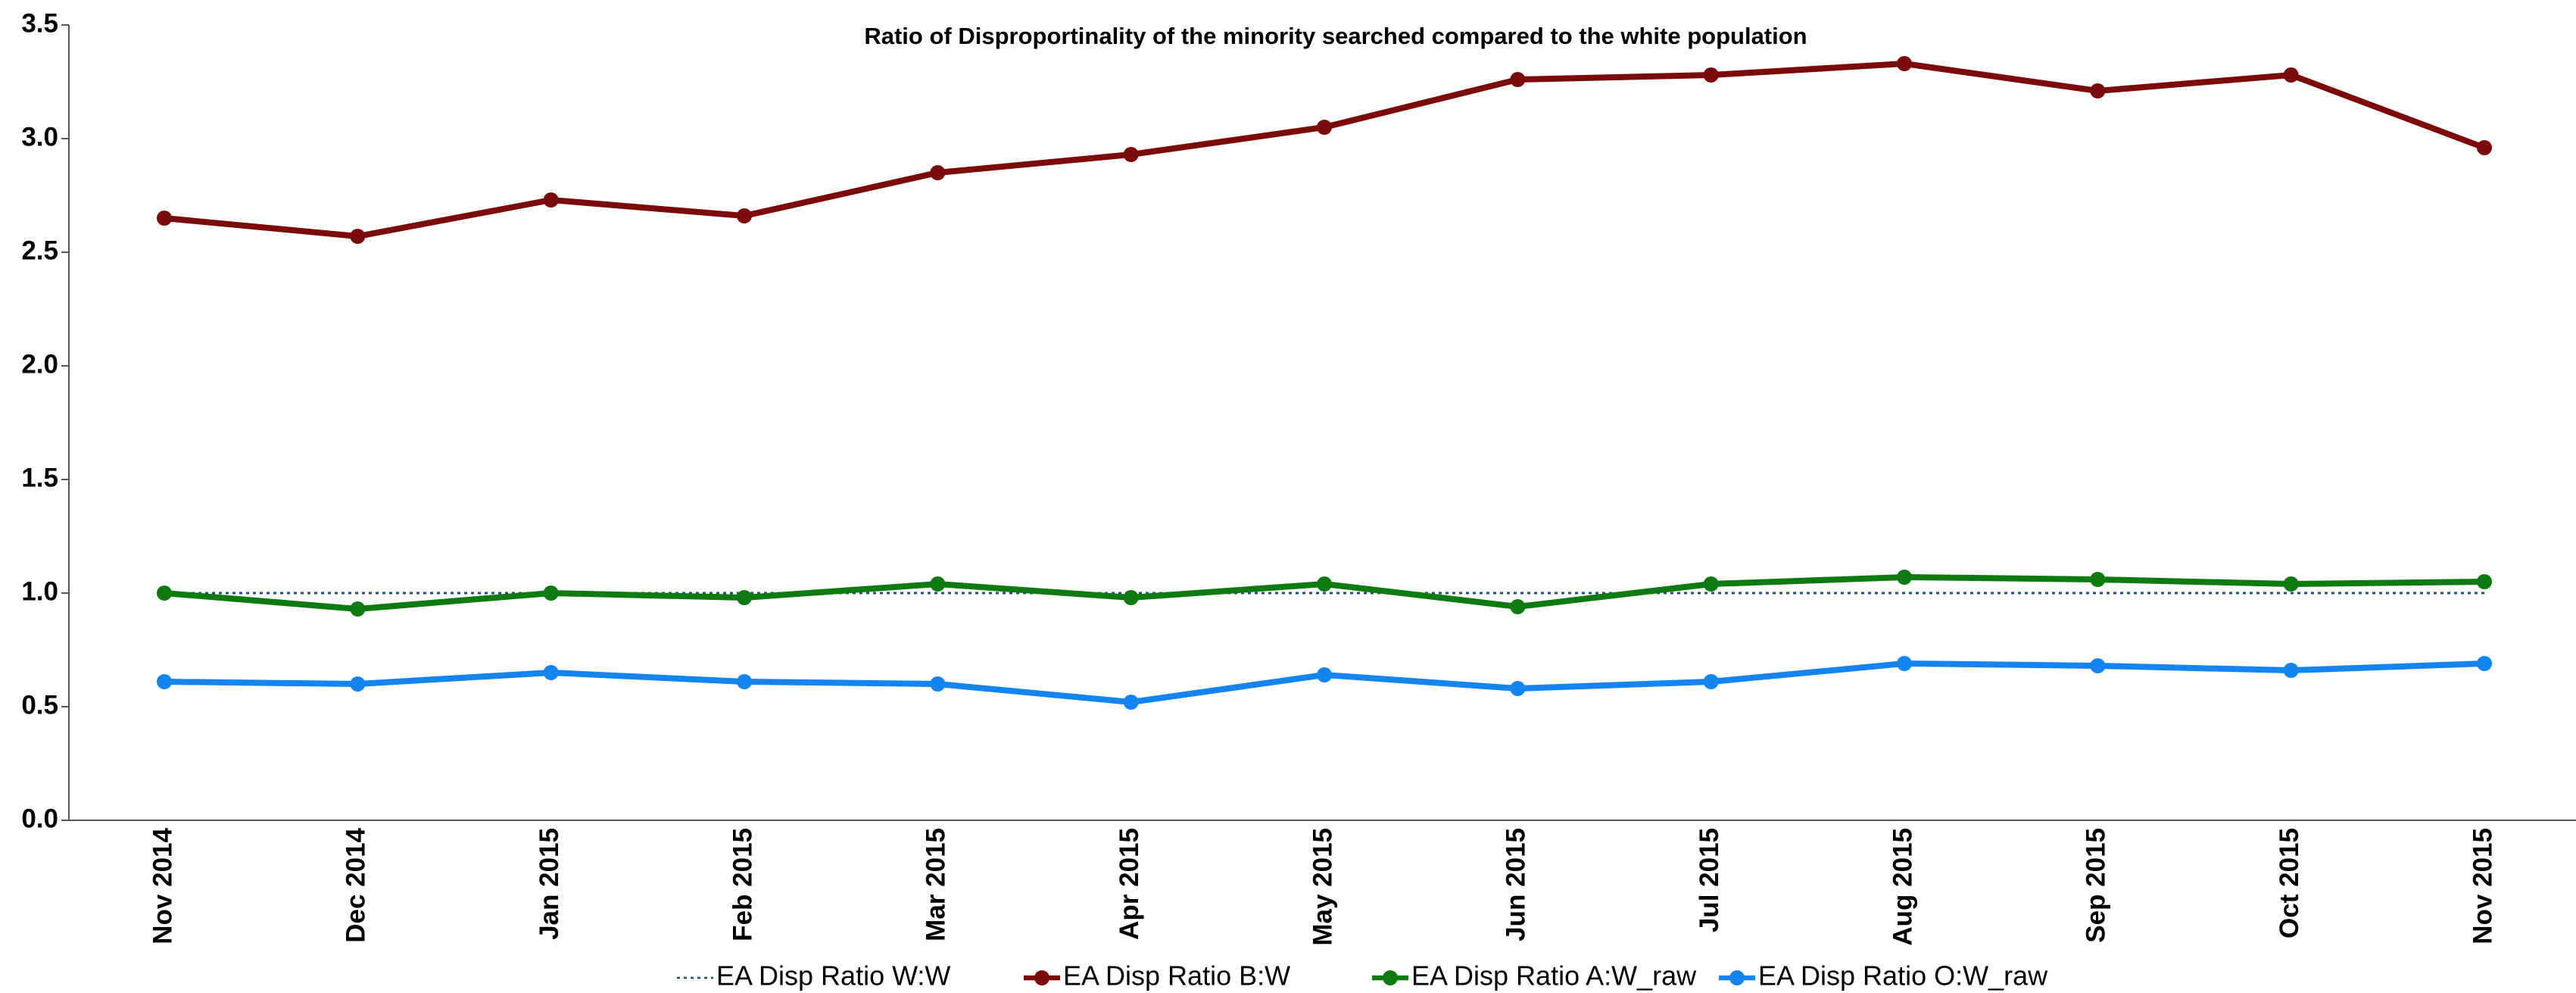  What do you see at coordinates (1129, 884) in the screenshot?
I see `x-tick-label: Apr 2015` at bounding box center [1129, 884].